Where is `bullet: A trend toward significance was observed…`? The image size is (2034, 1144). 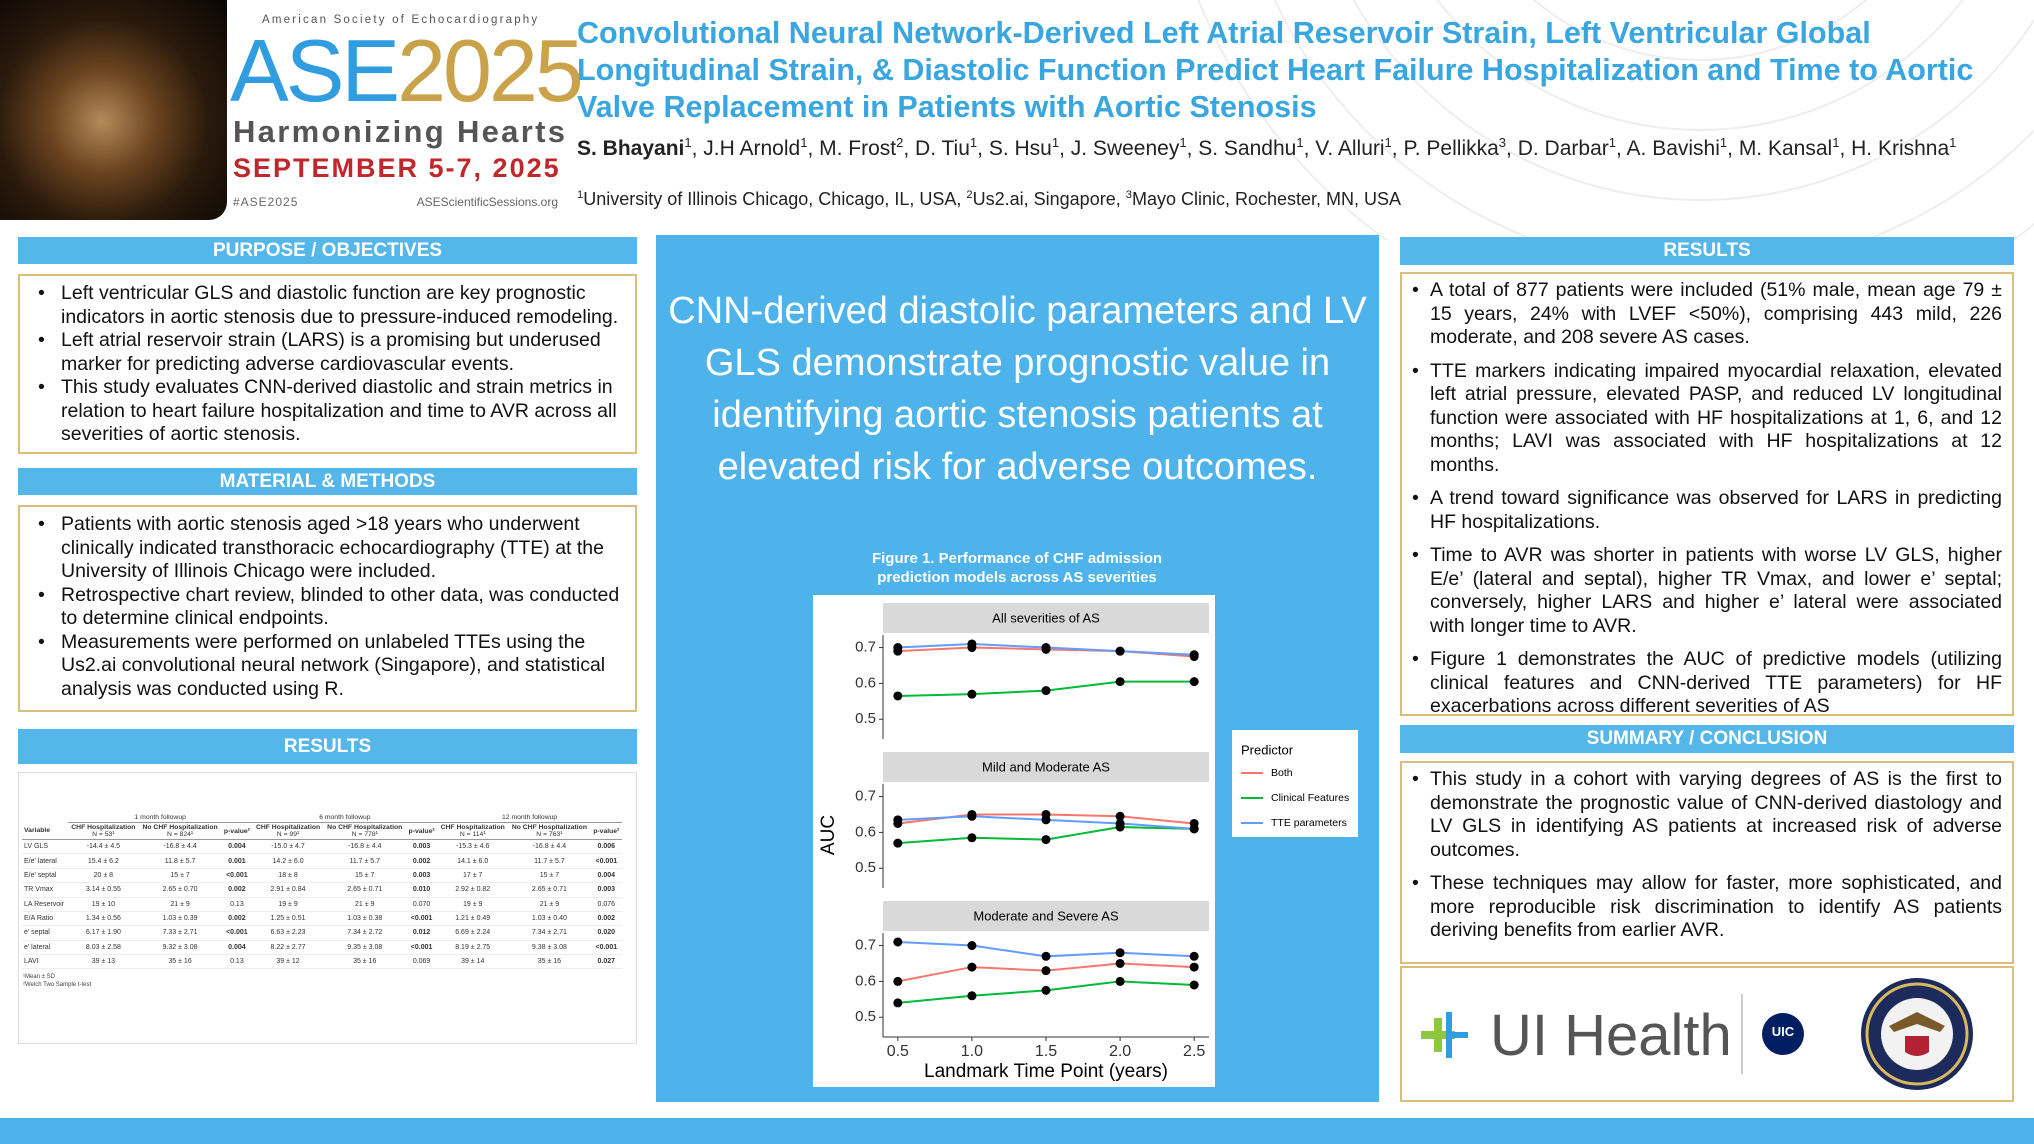 bullet: A trend toward significance was observed… is located at coordinates (1706, 510).